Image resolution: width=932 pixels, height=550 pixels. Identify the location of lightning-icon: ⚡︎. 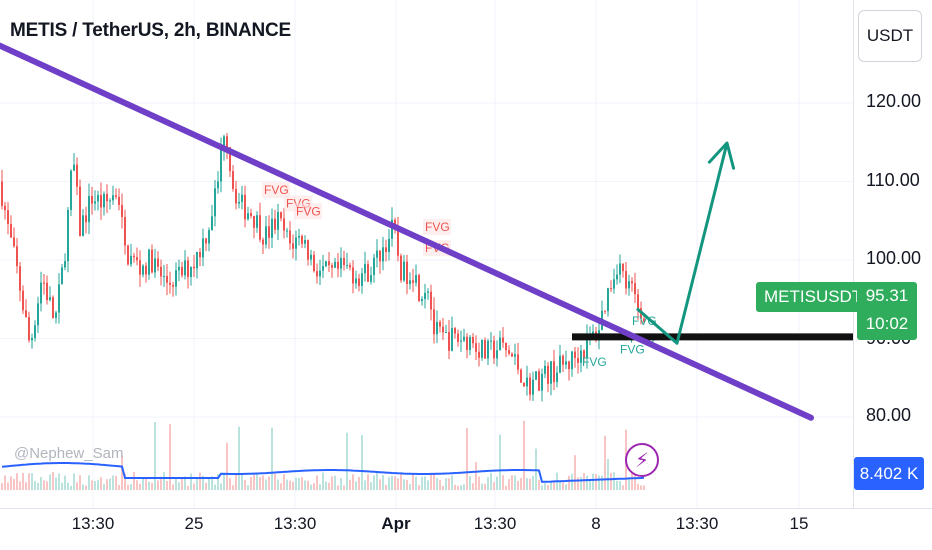
(642, 460).